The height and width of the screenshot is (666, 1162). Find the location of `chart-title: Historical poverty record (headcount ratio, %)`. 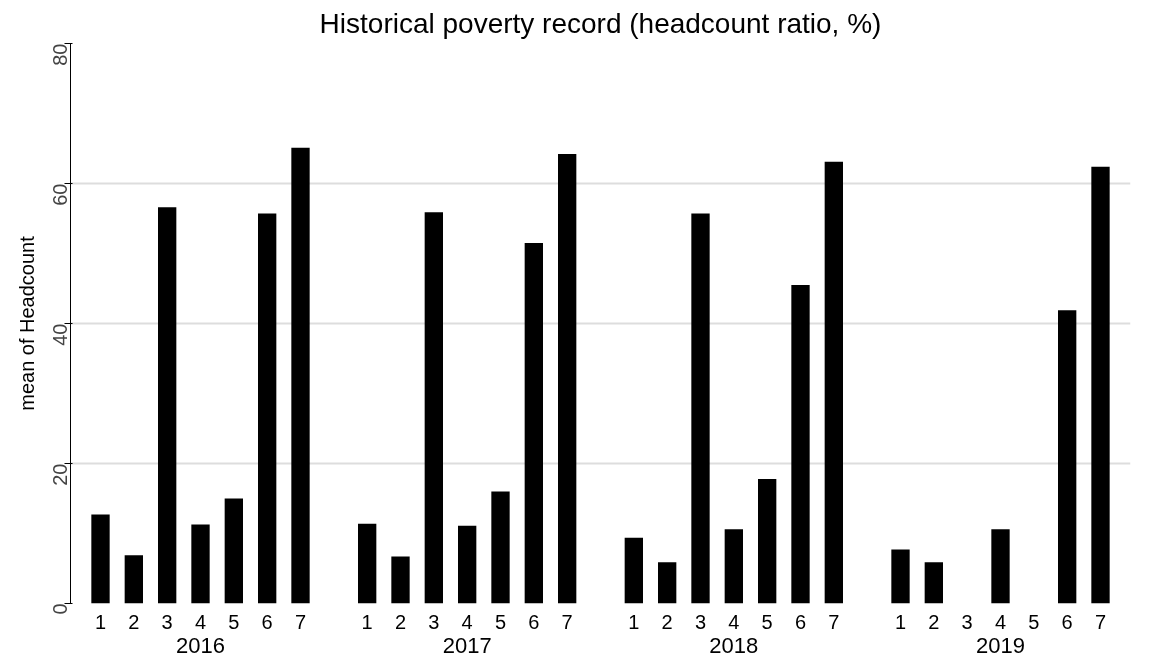

chart-title: Historical poverty record (headcount ratio, %) is located at coordinates (600, 23).